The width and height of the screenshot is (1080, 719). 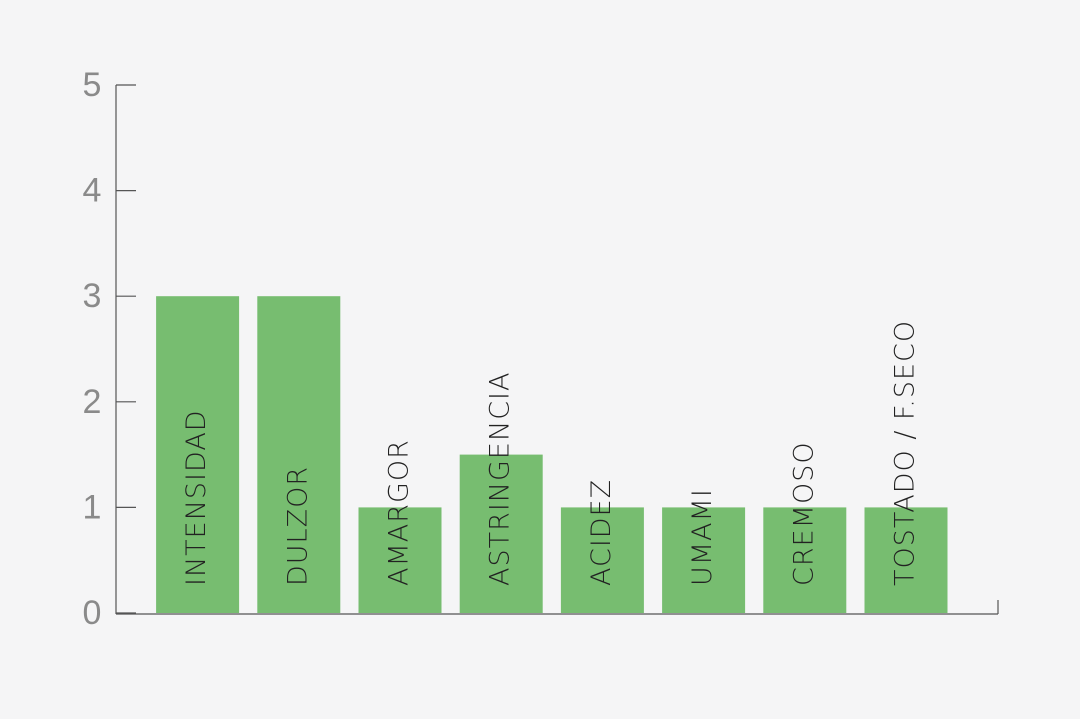 I want to click on y-tick-label: 1, so click(x=92, y=507).